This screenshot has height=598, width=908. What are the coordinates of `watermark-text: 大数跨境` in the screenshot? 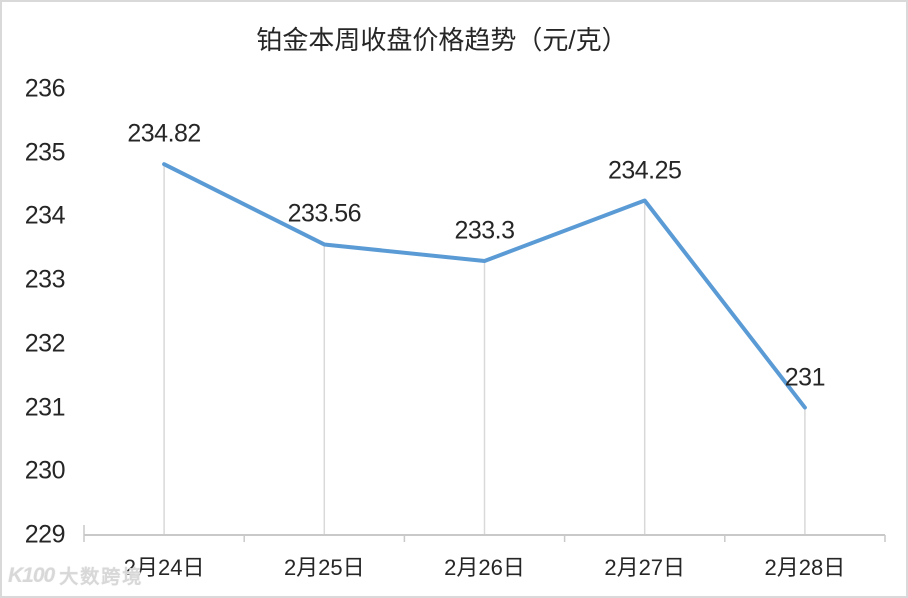 It's located at (101, 577).